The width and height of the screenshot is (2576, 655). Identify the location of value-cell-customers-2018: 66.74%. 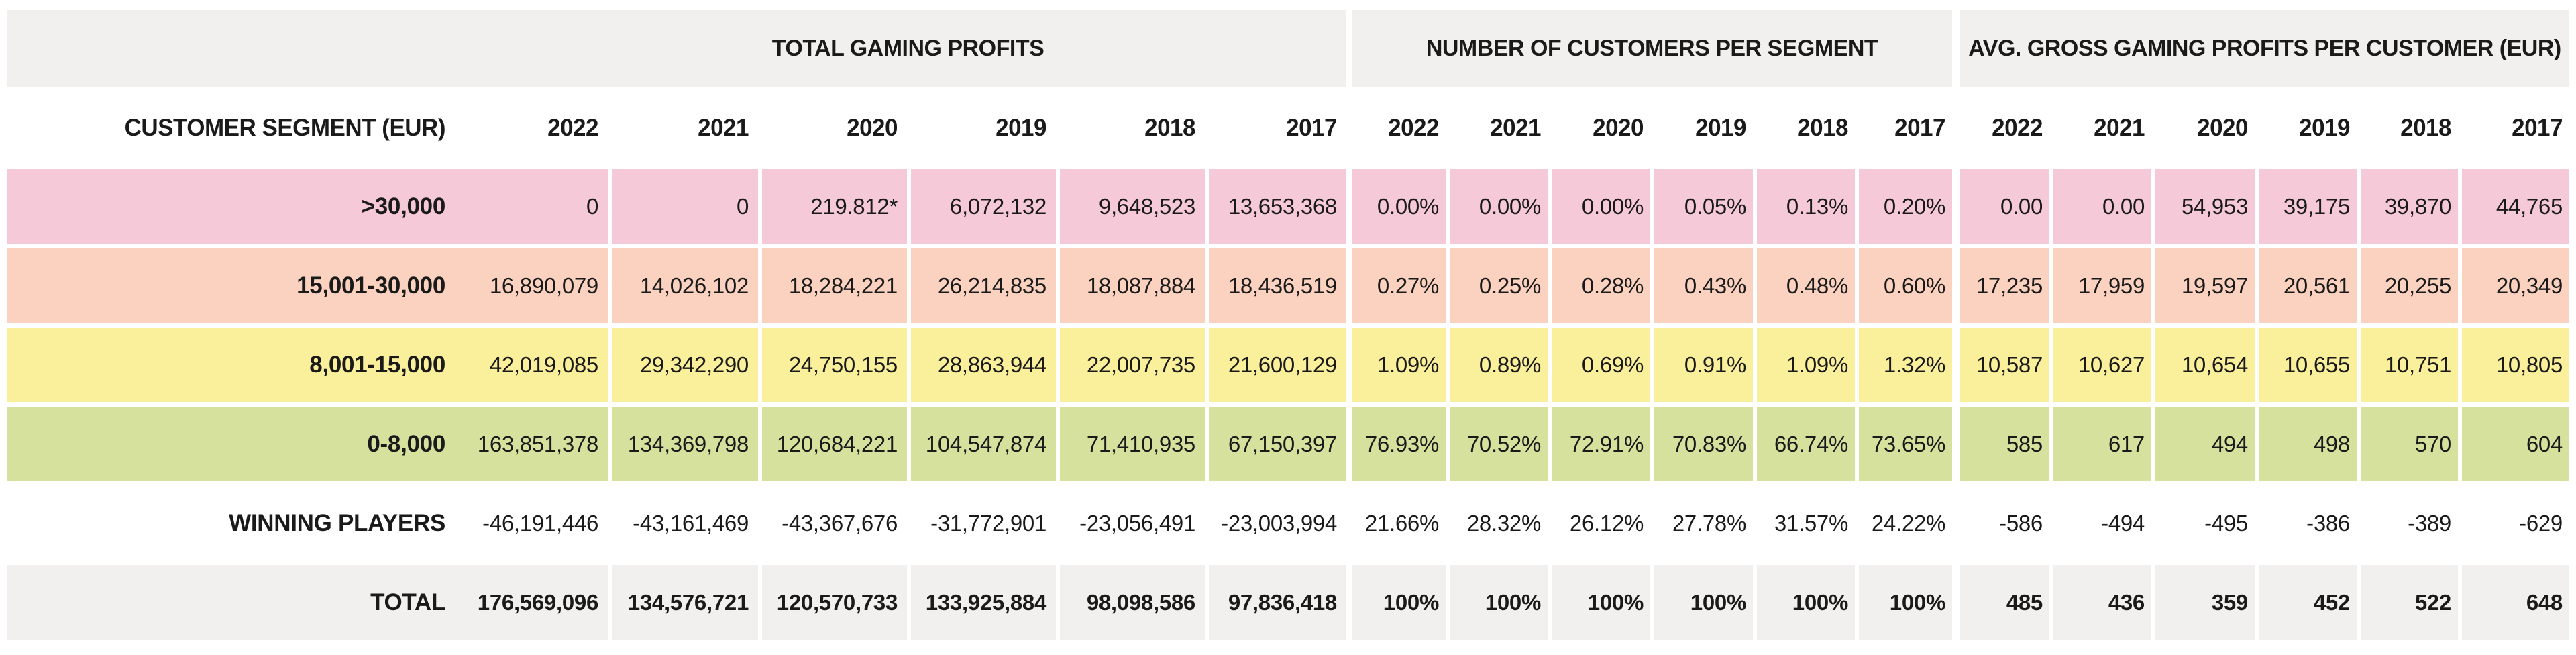
(1806, 444).